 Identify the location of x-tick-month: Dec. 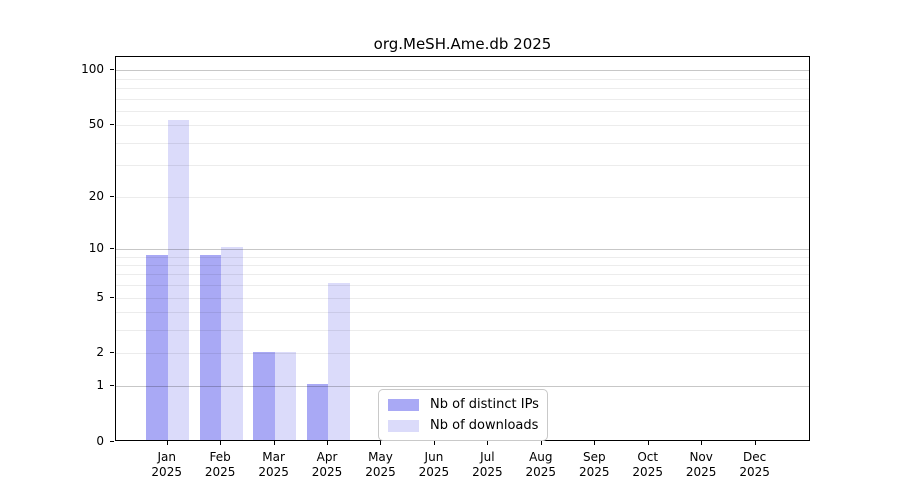
(754, 457).